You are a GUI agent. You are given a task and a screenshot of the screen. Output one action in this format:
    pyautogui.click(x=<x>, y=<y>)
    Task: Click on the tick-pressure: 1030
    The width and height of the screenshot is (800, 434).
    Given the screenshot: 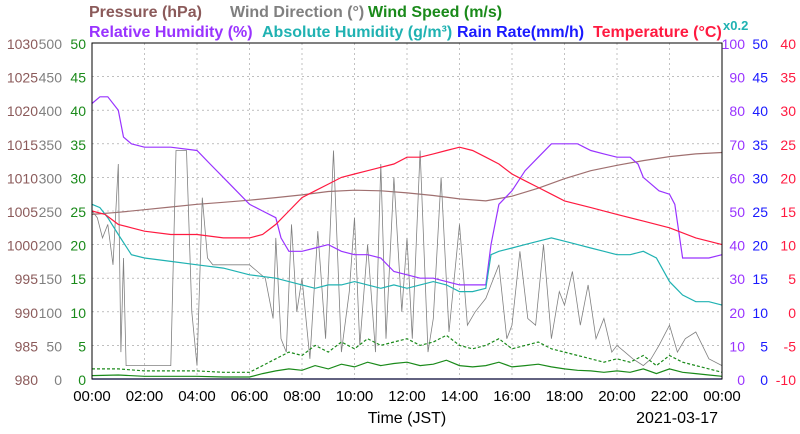 What is the action you would take?
    pyautogui.click(x=22, y=44)
    